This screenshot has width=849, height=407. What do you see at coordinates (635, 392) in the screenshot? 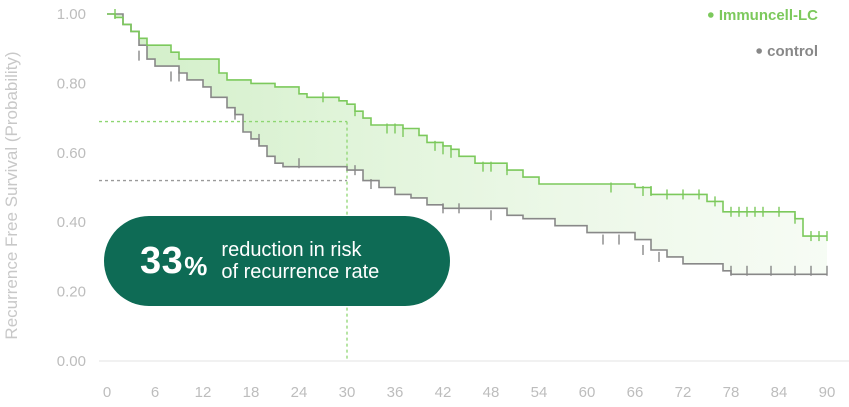
I see `x-tick-label-11: 66` at bounding box center [635, 392].